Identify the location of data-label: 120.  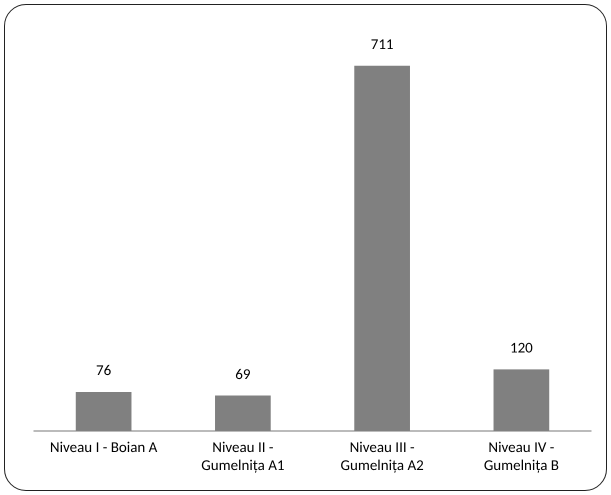
(522, 349).